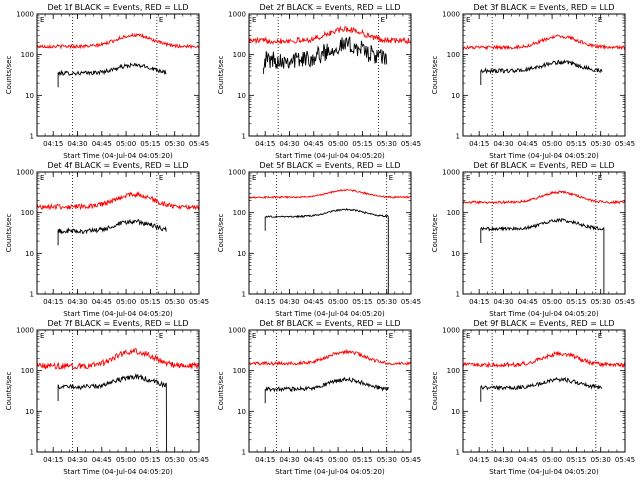 Image resolution: width=640 pixels, height=480 pixels. I want to click on panel-title: Det 8f BLACK = Events, RED = LLD, so click(329, 323).